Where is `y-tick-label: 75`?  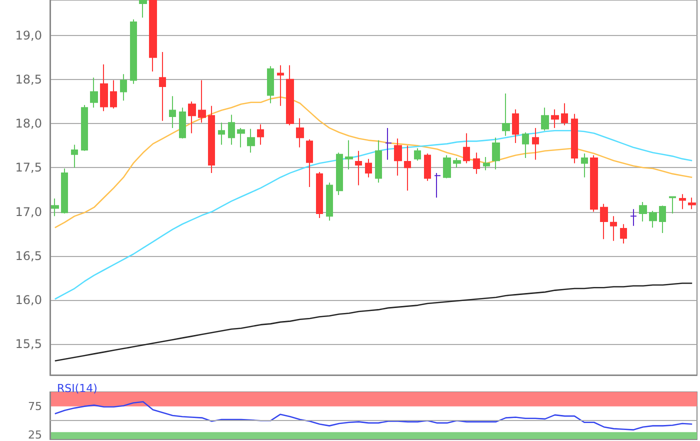 y-tick-label: 75 is located at coordinates (35, 406).